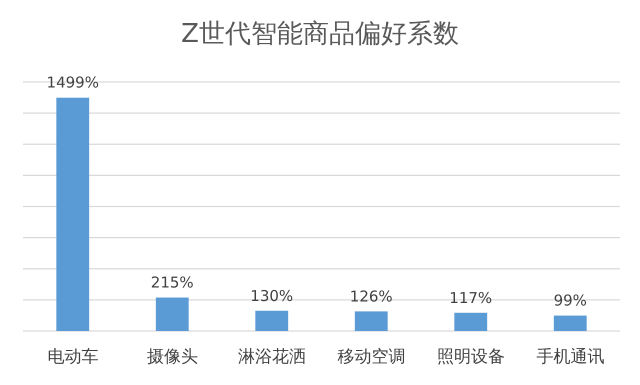  What do you see at coordinates (470, 297) in the screenshot?
I see `data-label: 117%` at bounding box center [470, 297].